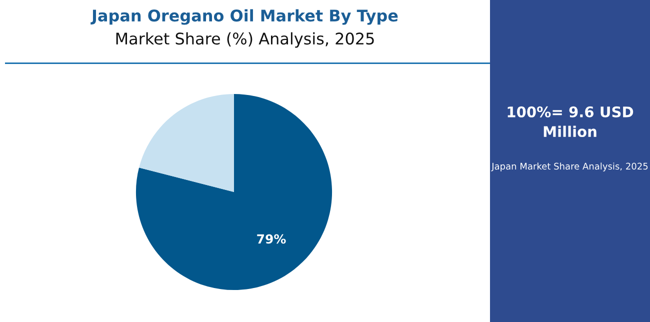  Describe the element at coordinates (569, 167) in the screenshot. I see `text: Japan Market Share Analysis, 2025` at that location.